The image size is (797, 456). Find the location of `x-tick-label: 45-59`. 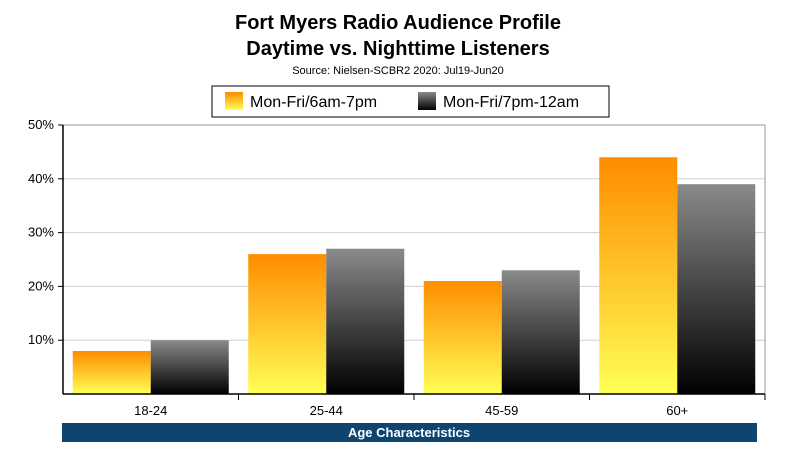

x-tick-label: 45-59 is located at coordinates (501, 410).